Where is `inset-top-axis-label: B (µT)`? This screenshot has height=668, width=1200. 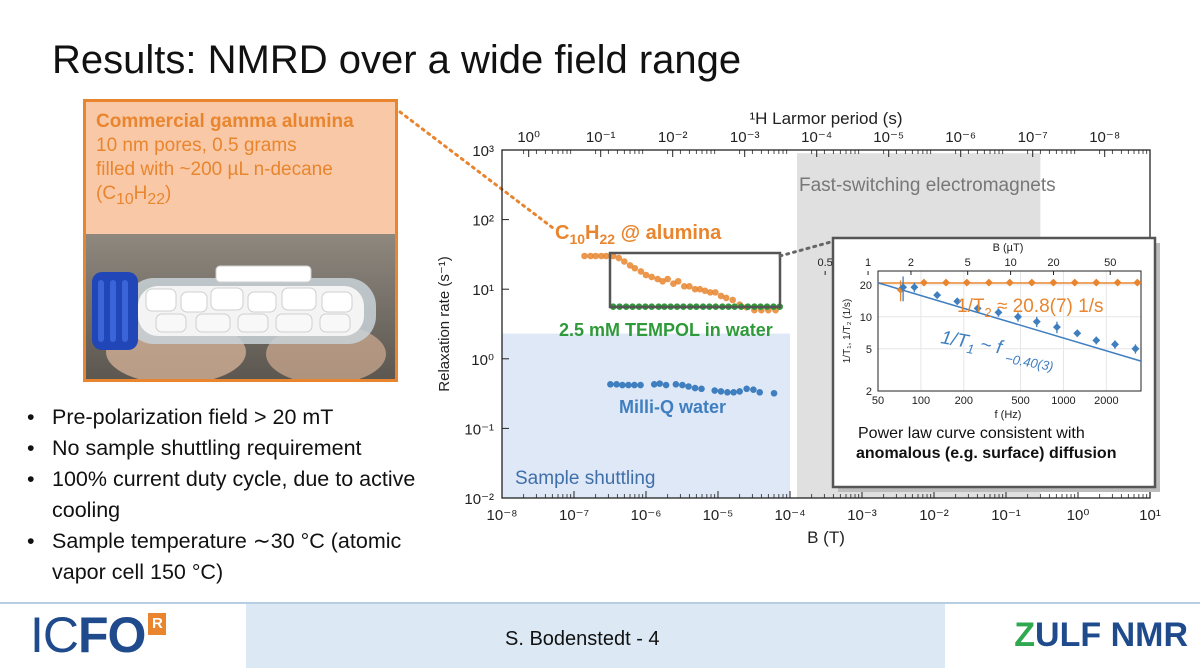
inset-top-axis-label: B (µT) is located at coordinates (1008, 248).